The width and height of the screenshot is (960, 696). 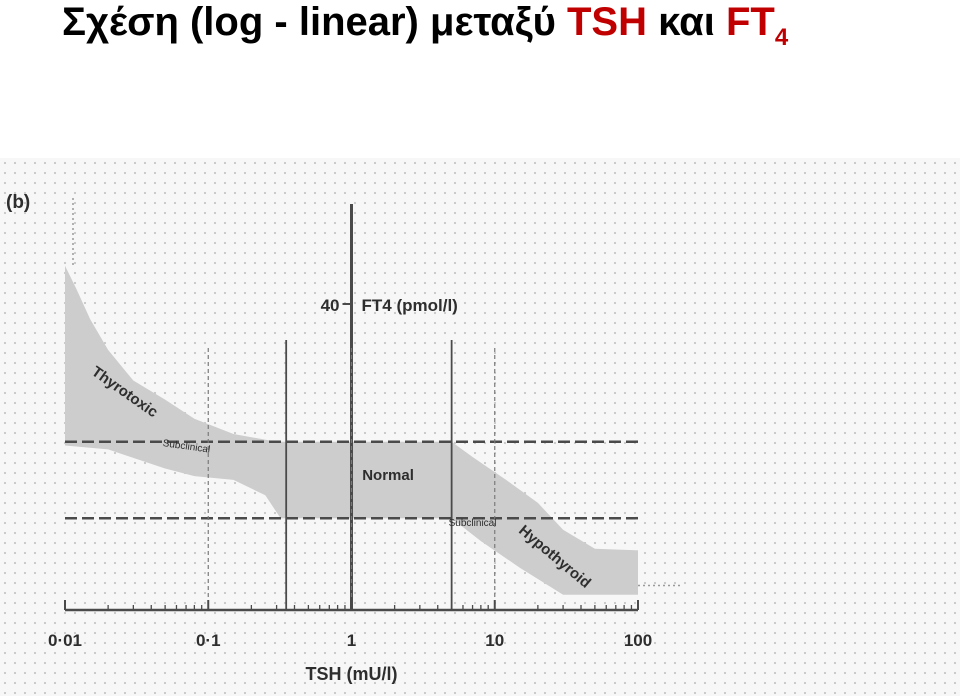 I want to click on x-tick-label: 0·1, so click(x=208, y=640).